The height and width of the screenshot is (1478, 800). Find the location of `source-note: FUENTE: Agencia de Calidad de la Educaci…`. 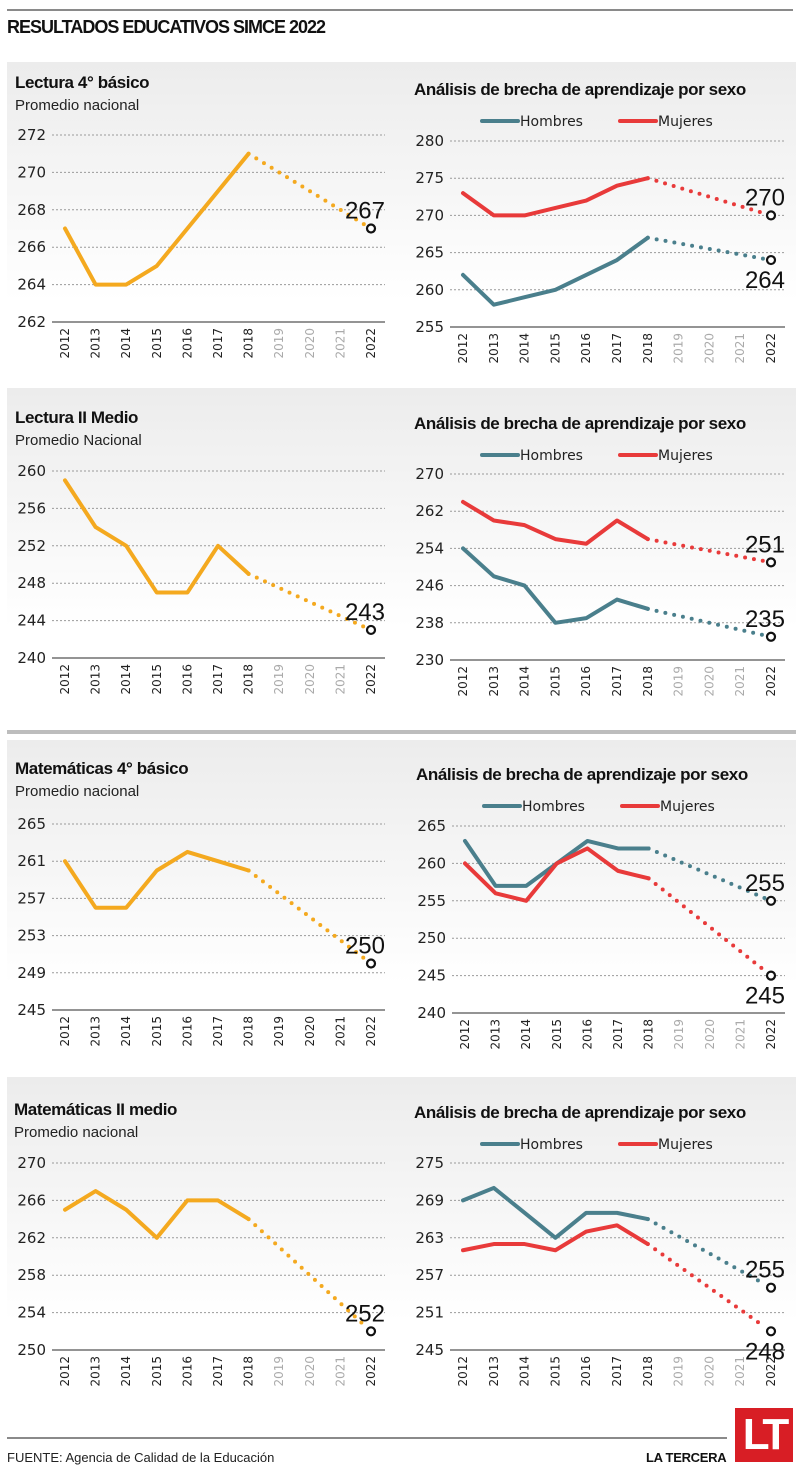

source-note: FUENTE: Agencia de Calidad de la Educaci… is located at coordinates (141, 1457).